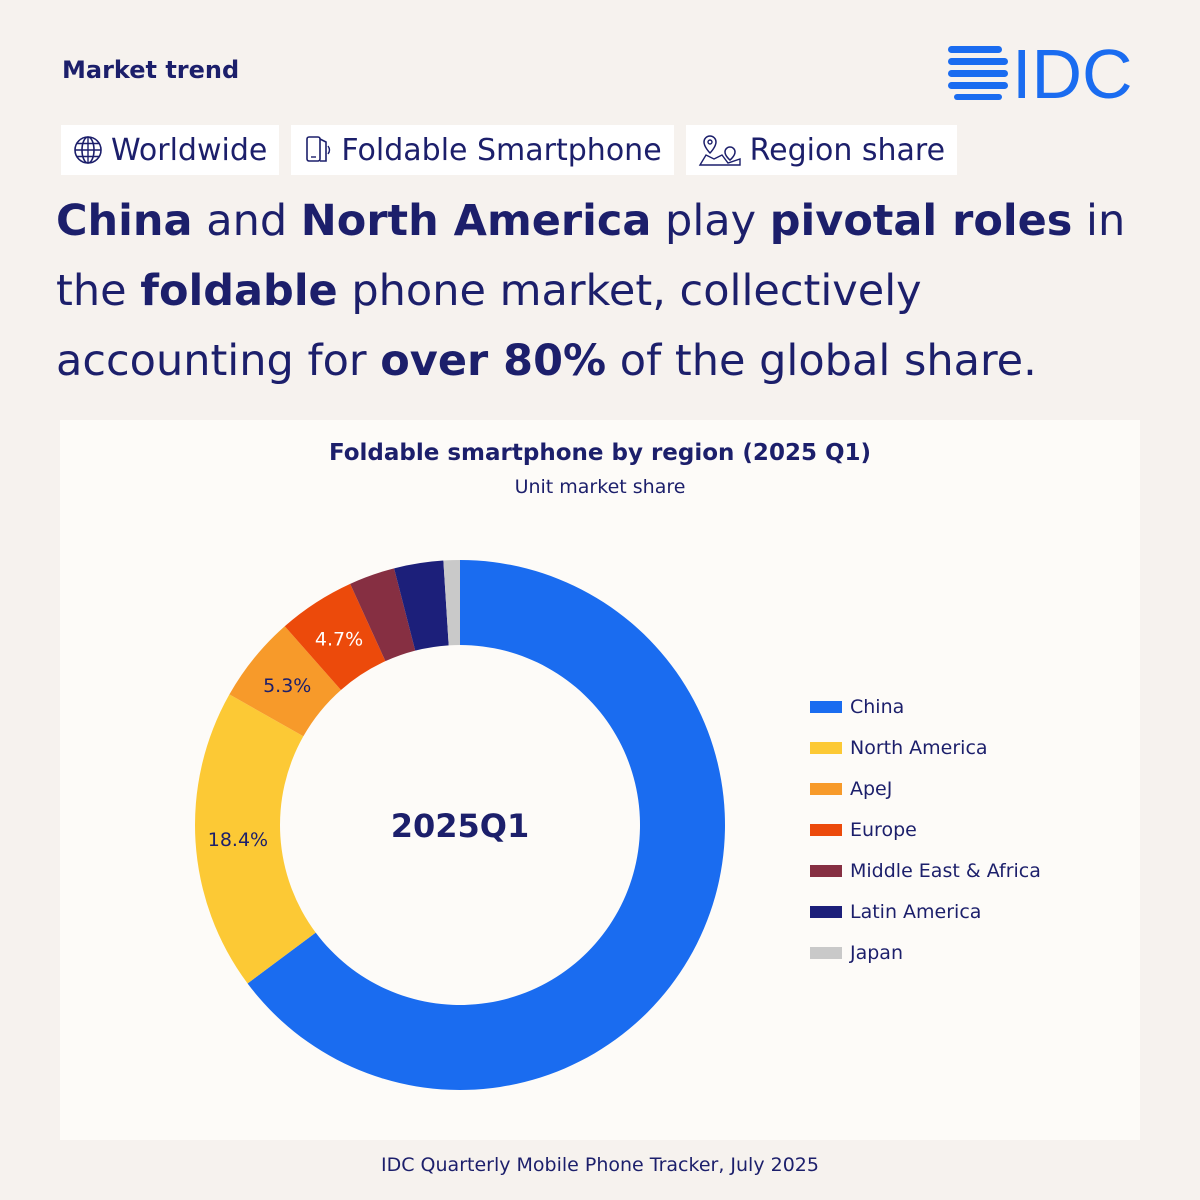 This screenshot has width=1200, height=1200. Describe the element at coordinates (476, 221) in the screenshot. I see `headline-bold: North America` at that location.